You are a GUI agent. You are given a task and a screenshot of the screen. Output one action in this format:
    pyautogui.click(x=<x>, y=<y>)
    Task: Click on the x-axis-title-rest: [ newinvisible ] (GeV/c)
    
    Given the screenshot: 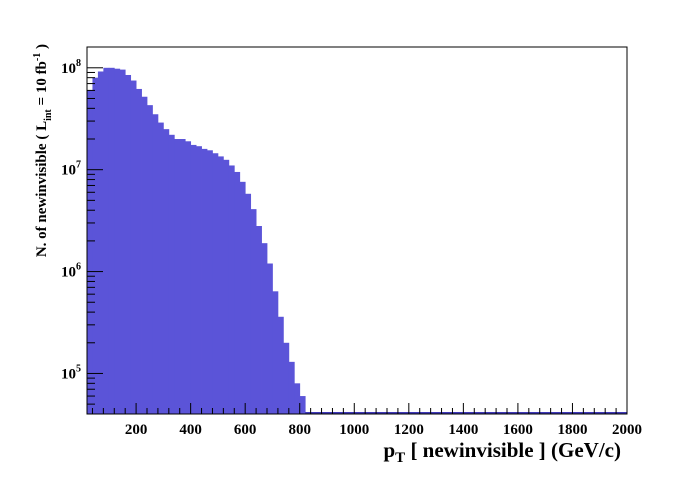 What is the action you would take?
    pyautogui.click(x=513, y=450)
    